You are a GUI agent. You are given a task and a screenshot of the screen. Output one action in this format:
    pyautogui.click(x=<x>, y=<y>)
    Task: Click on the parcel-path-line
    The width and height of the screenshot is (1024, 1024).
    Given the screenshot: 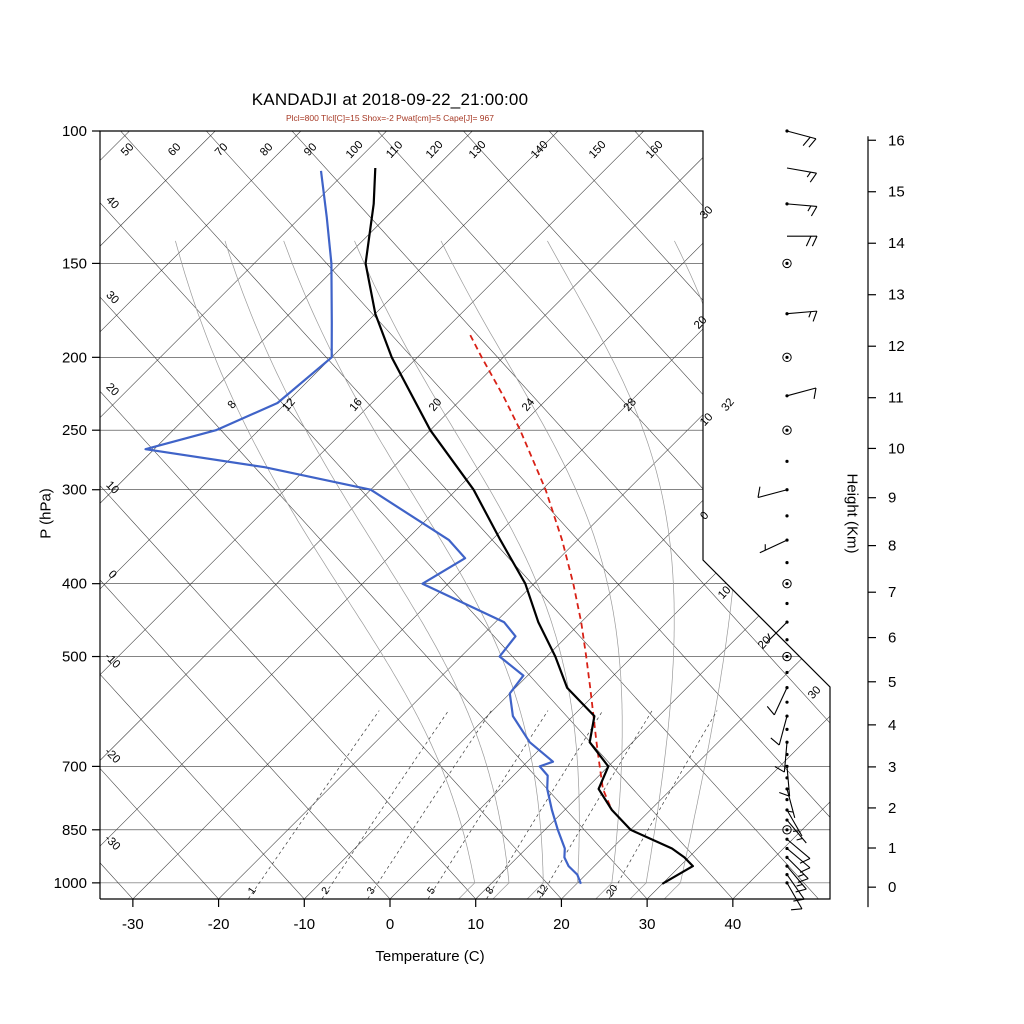 What is the action you would take?
    pyautogui.click(x=539, y=569)
    